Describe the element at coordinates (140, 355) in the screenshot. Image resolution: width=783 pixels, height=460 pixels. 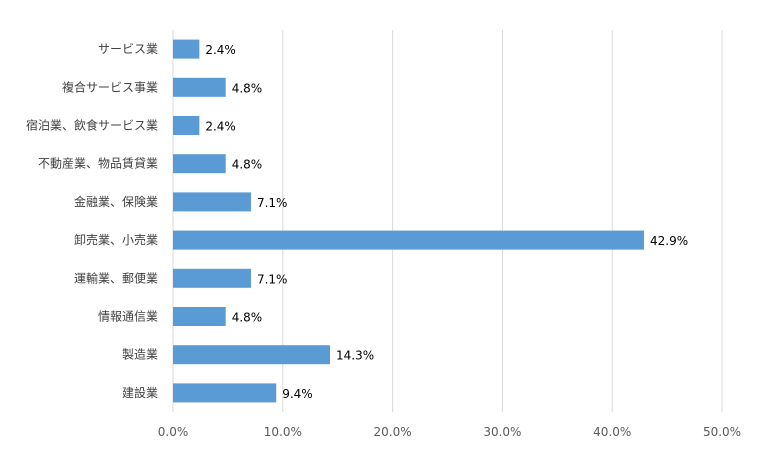
I see `category-label: 製造業` at that location.